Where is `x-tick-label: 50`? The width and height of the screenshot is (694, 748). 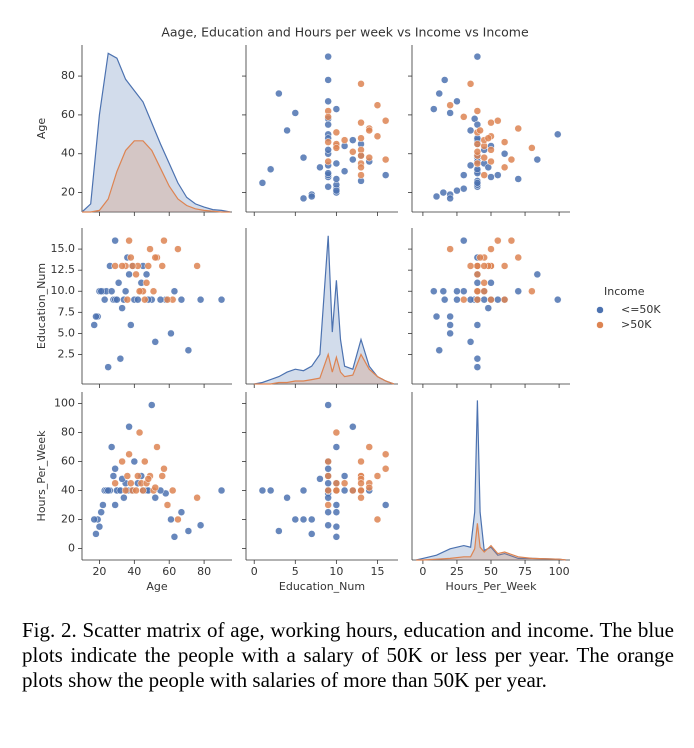 x-tick-label: 50 is located at coordinates (491, 571).